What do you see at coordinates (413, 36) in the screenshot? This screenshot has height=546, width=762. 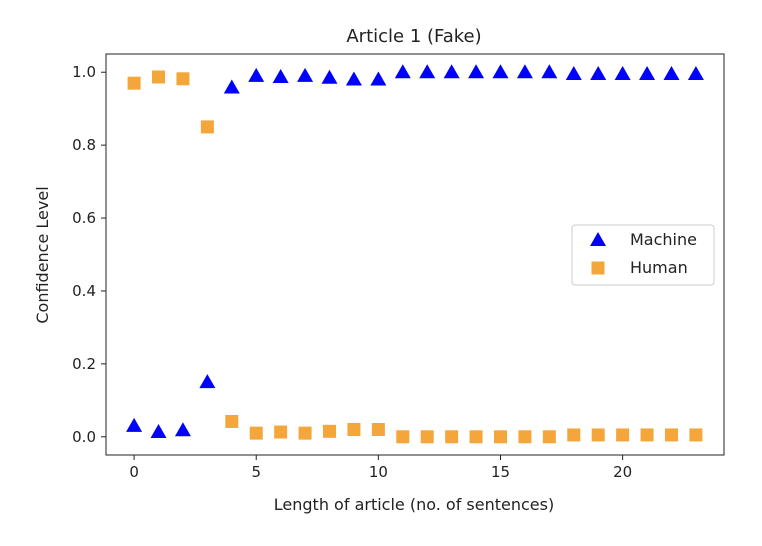 I see `chart-title: Article 1 (Fake)` at bounding box center [413, 36].